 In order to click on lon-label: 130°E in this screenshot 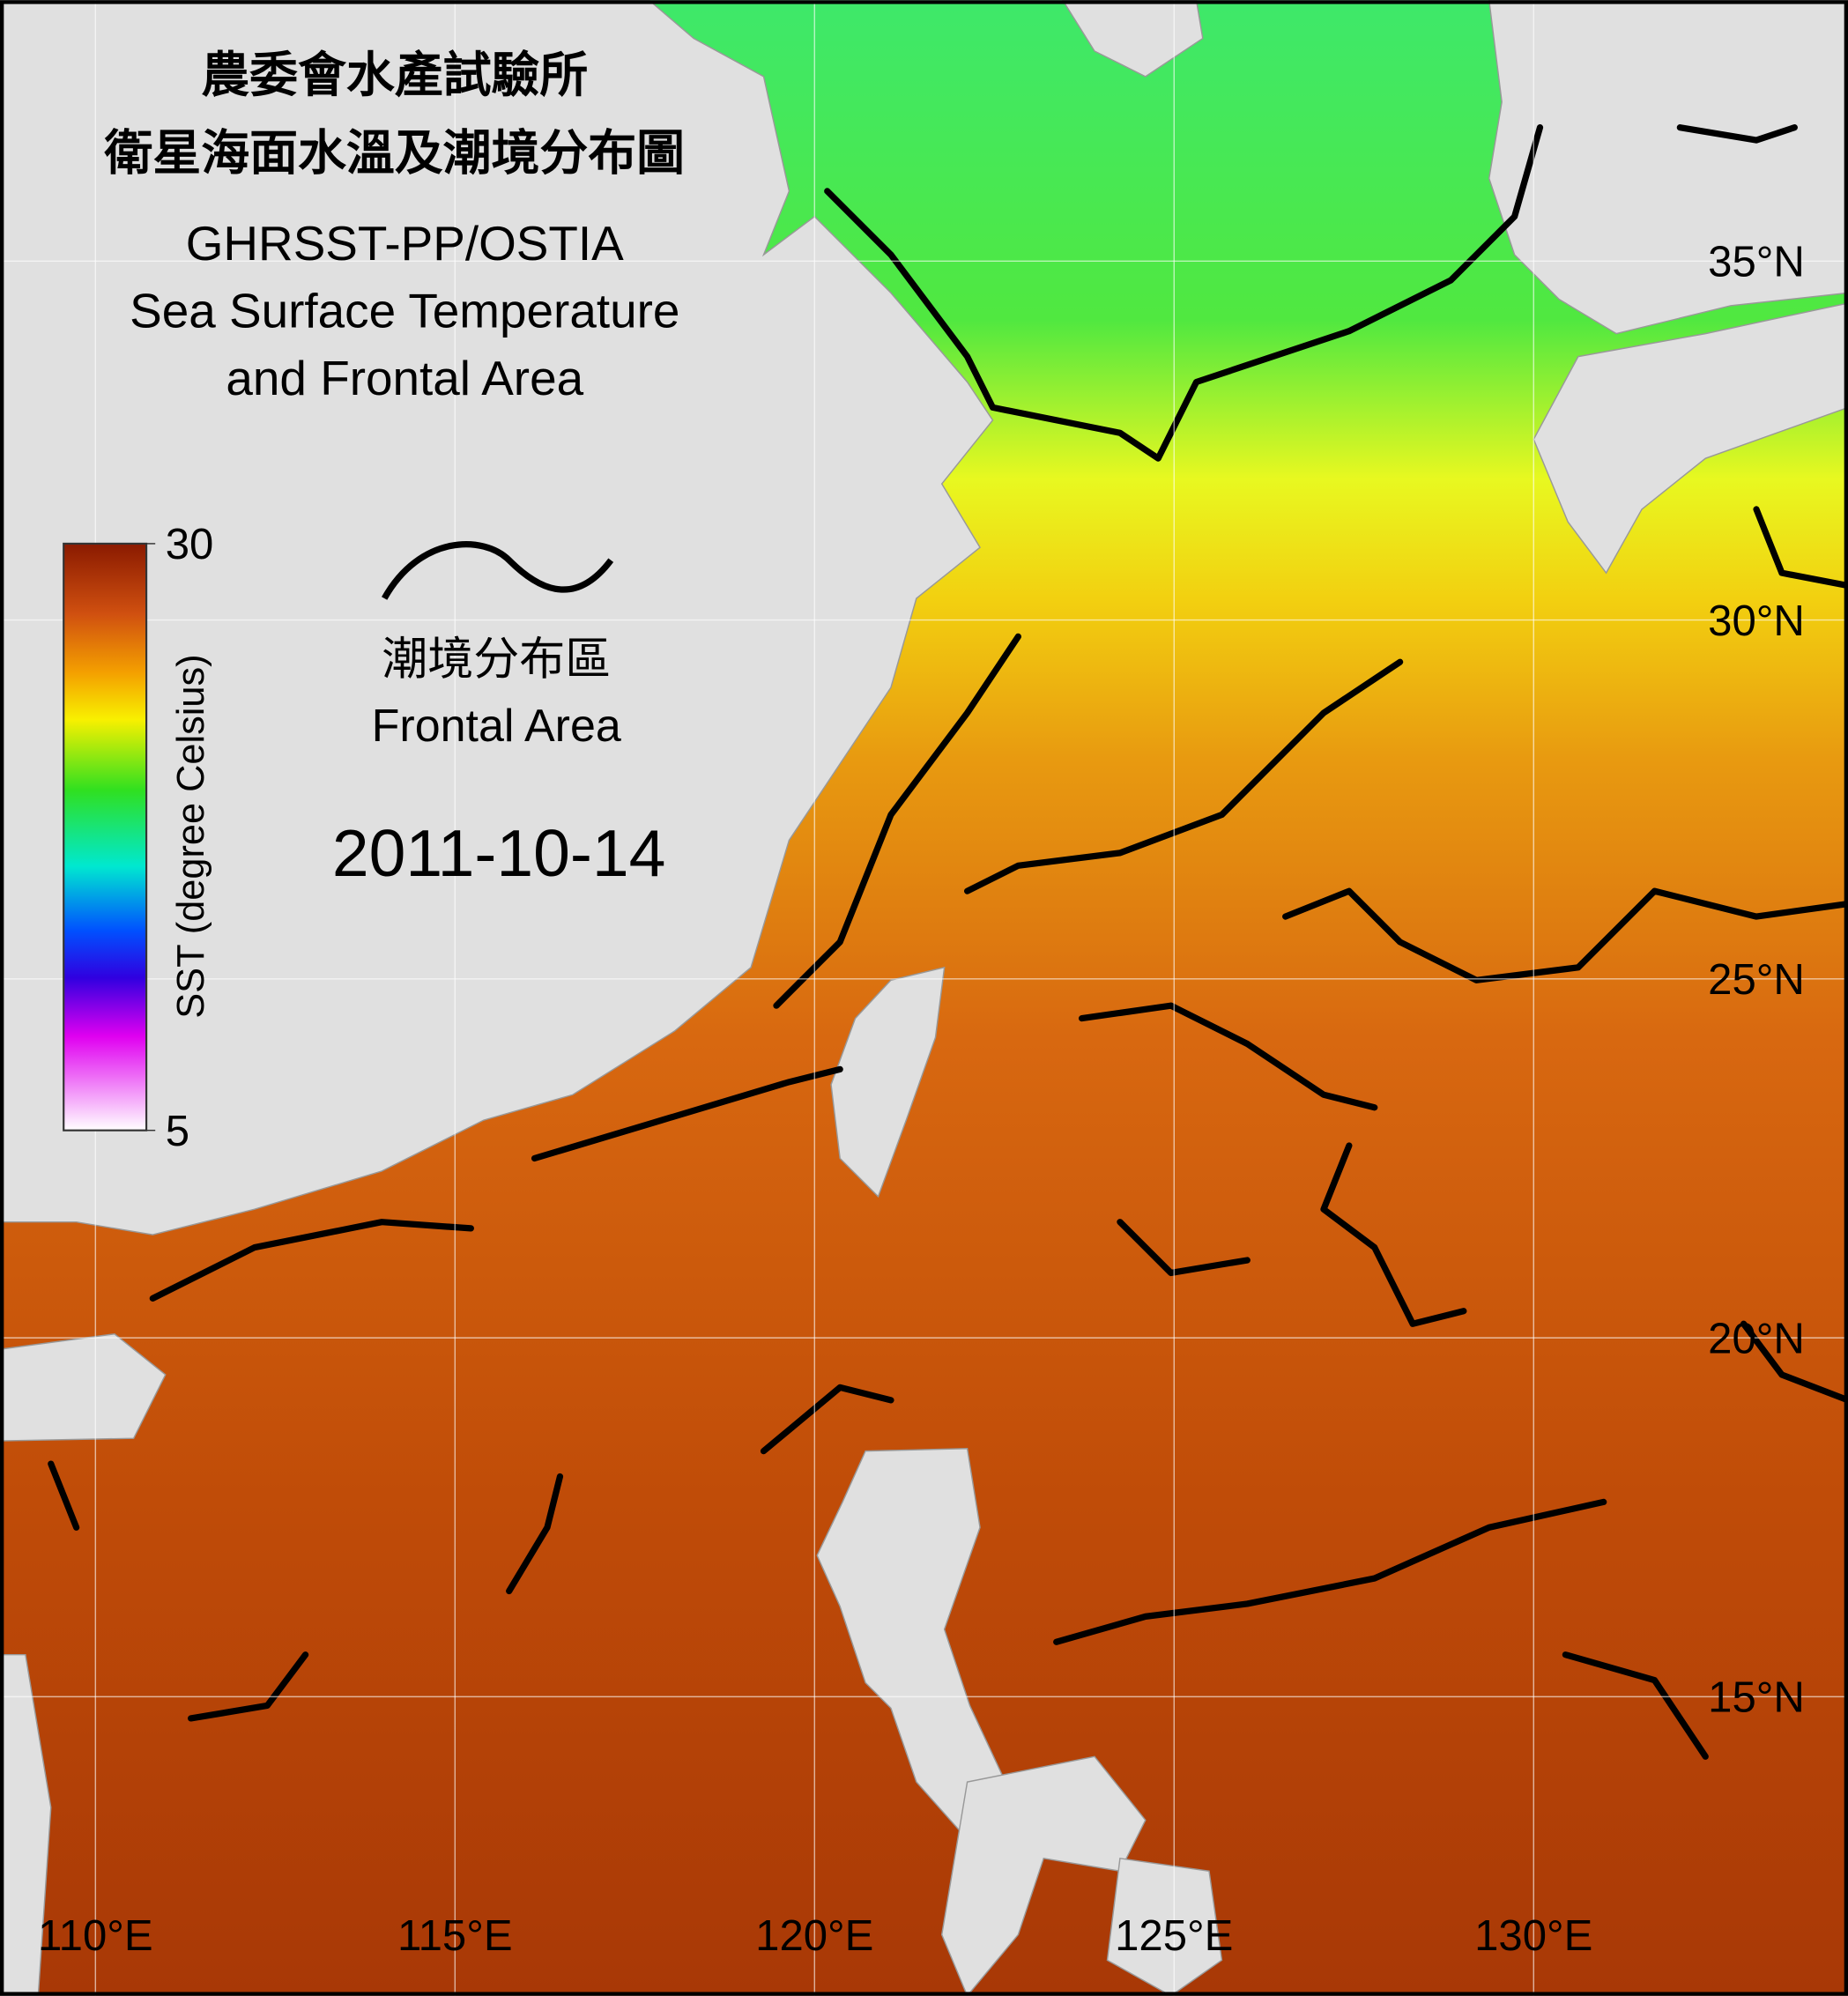, I will do `click(1533, 1936)`.